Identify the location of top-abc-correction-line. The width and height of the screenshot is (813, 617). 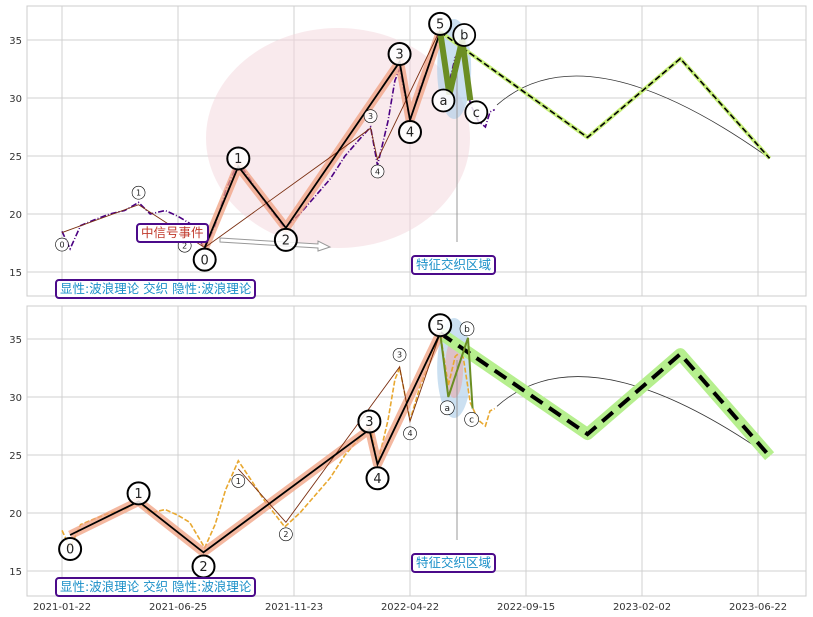
(455, 66).